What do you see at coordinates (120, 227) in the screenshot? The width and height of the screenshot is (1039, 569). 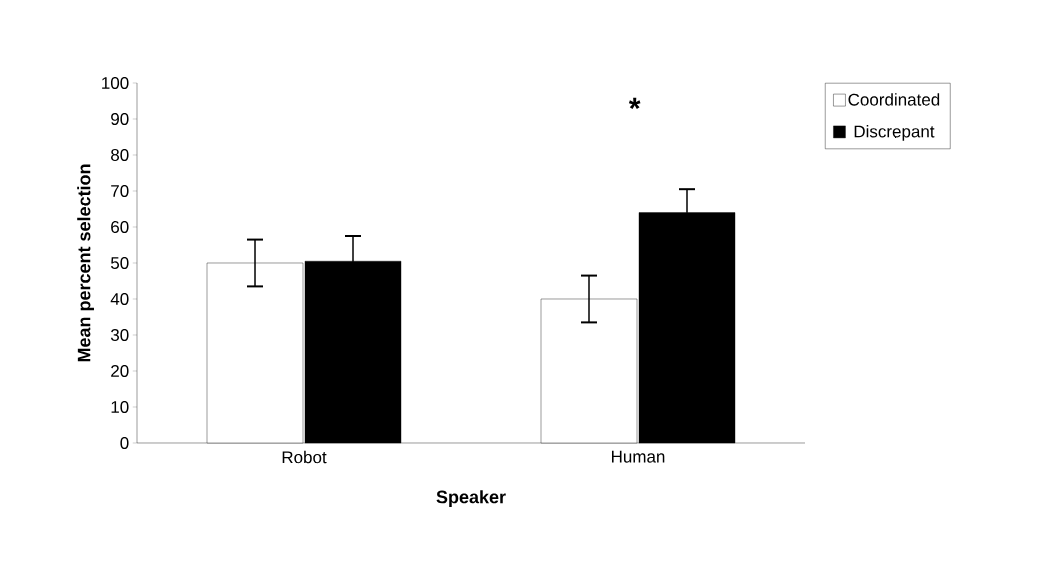 I see `y-tick-label: 60` at bounding box center [120, 227].